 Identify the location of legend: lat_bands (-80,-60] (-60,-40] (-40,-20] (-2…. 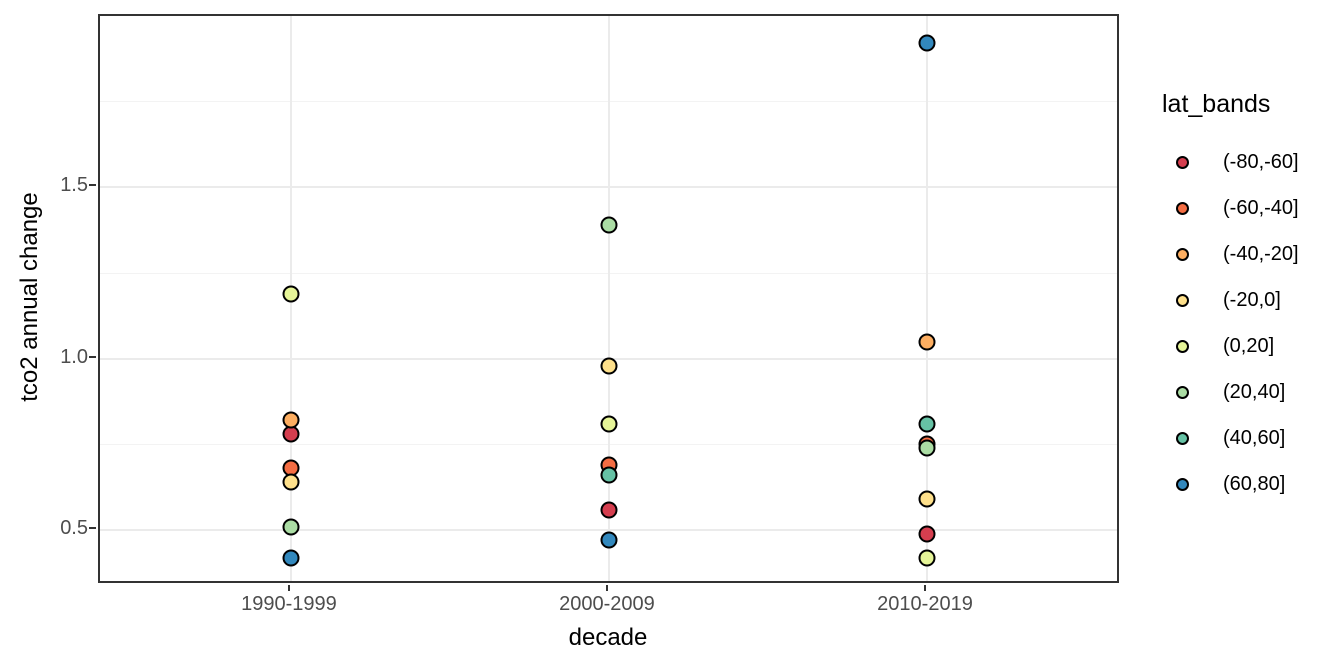
(1230, 298).